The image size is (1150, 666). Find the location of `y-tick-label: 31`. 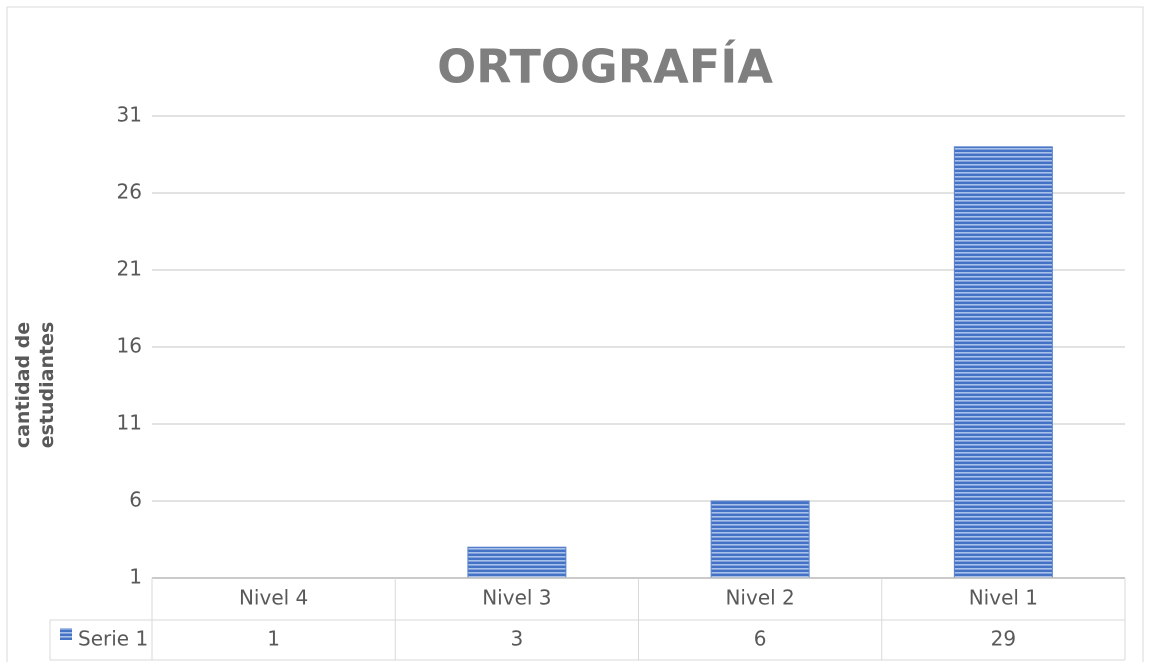

y-tick-label: 31 is located at coordinates (129, 115).